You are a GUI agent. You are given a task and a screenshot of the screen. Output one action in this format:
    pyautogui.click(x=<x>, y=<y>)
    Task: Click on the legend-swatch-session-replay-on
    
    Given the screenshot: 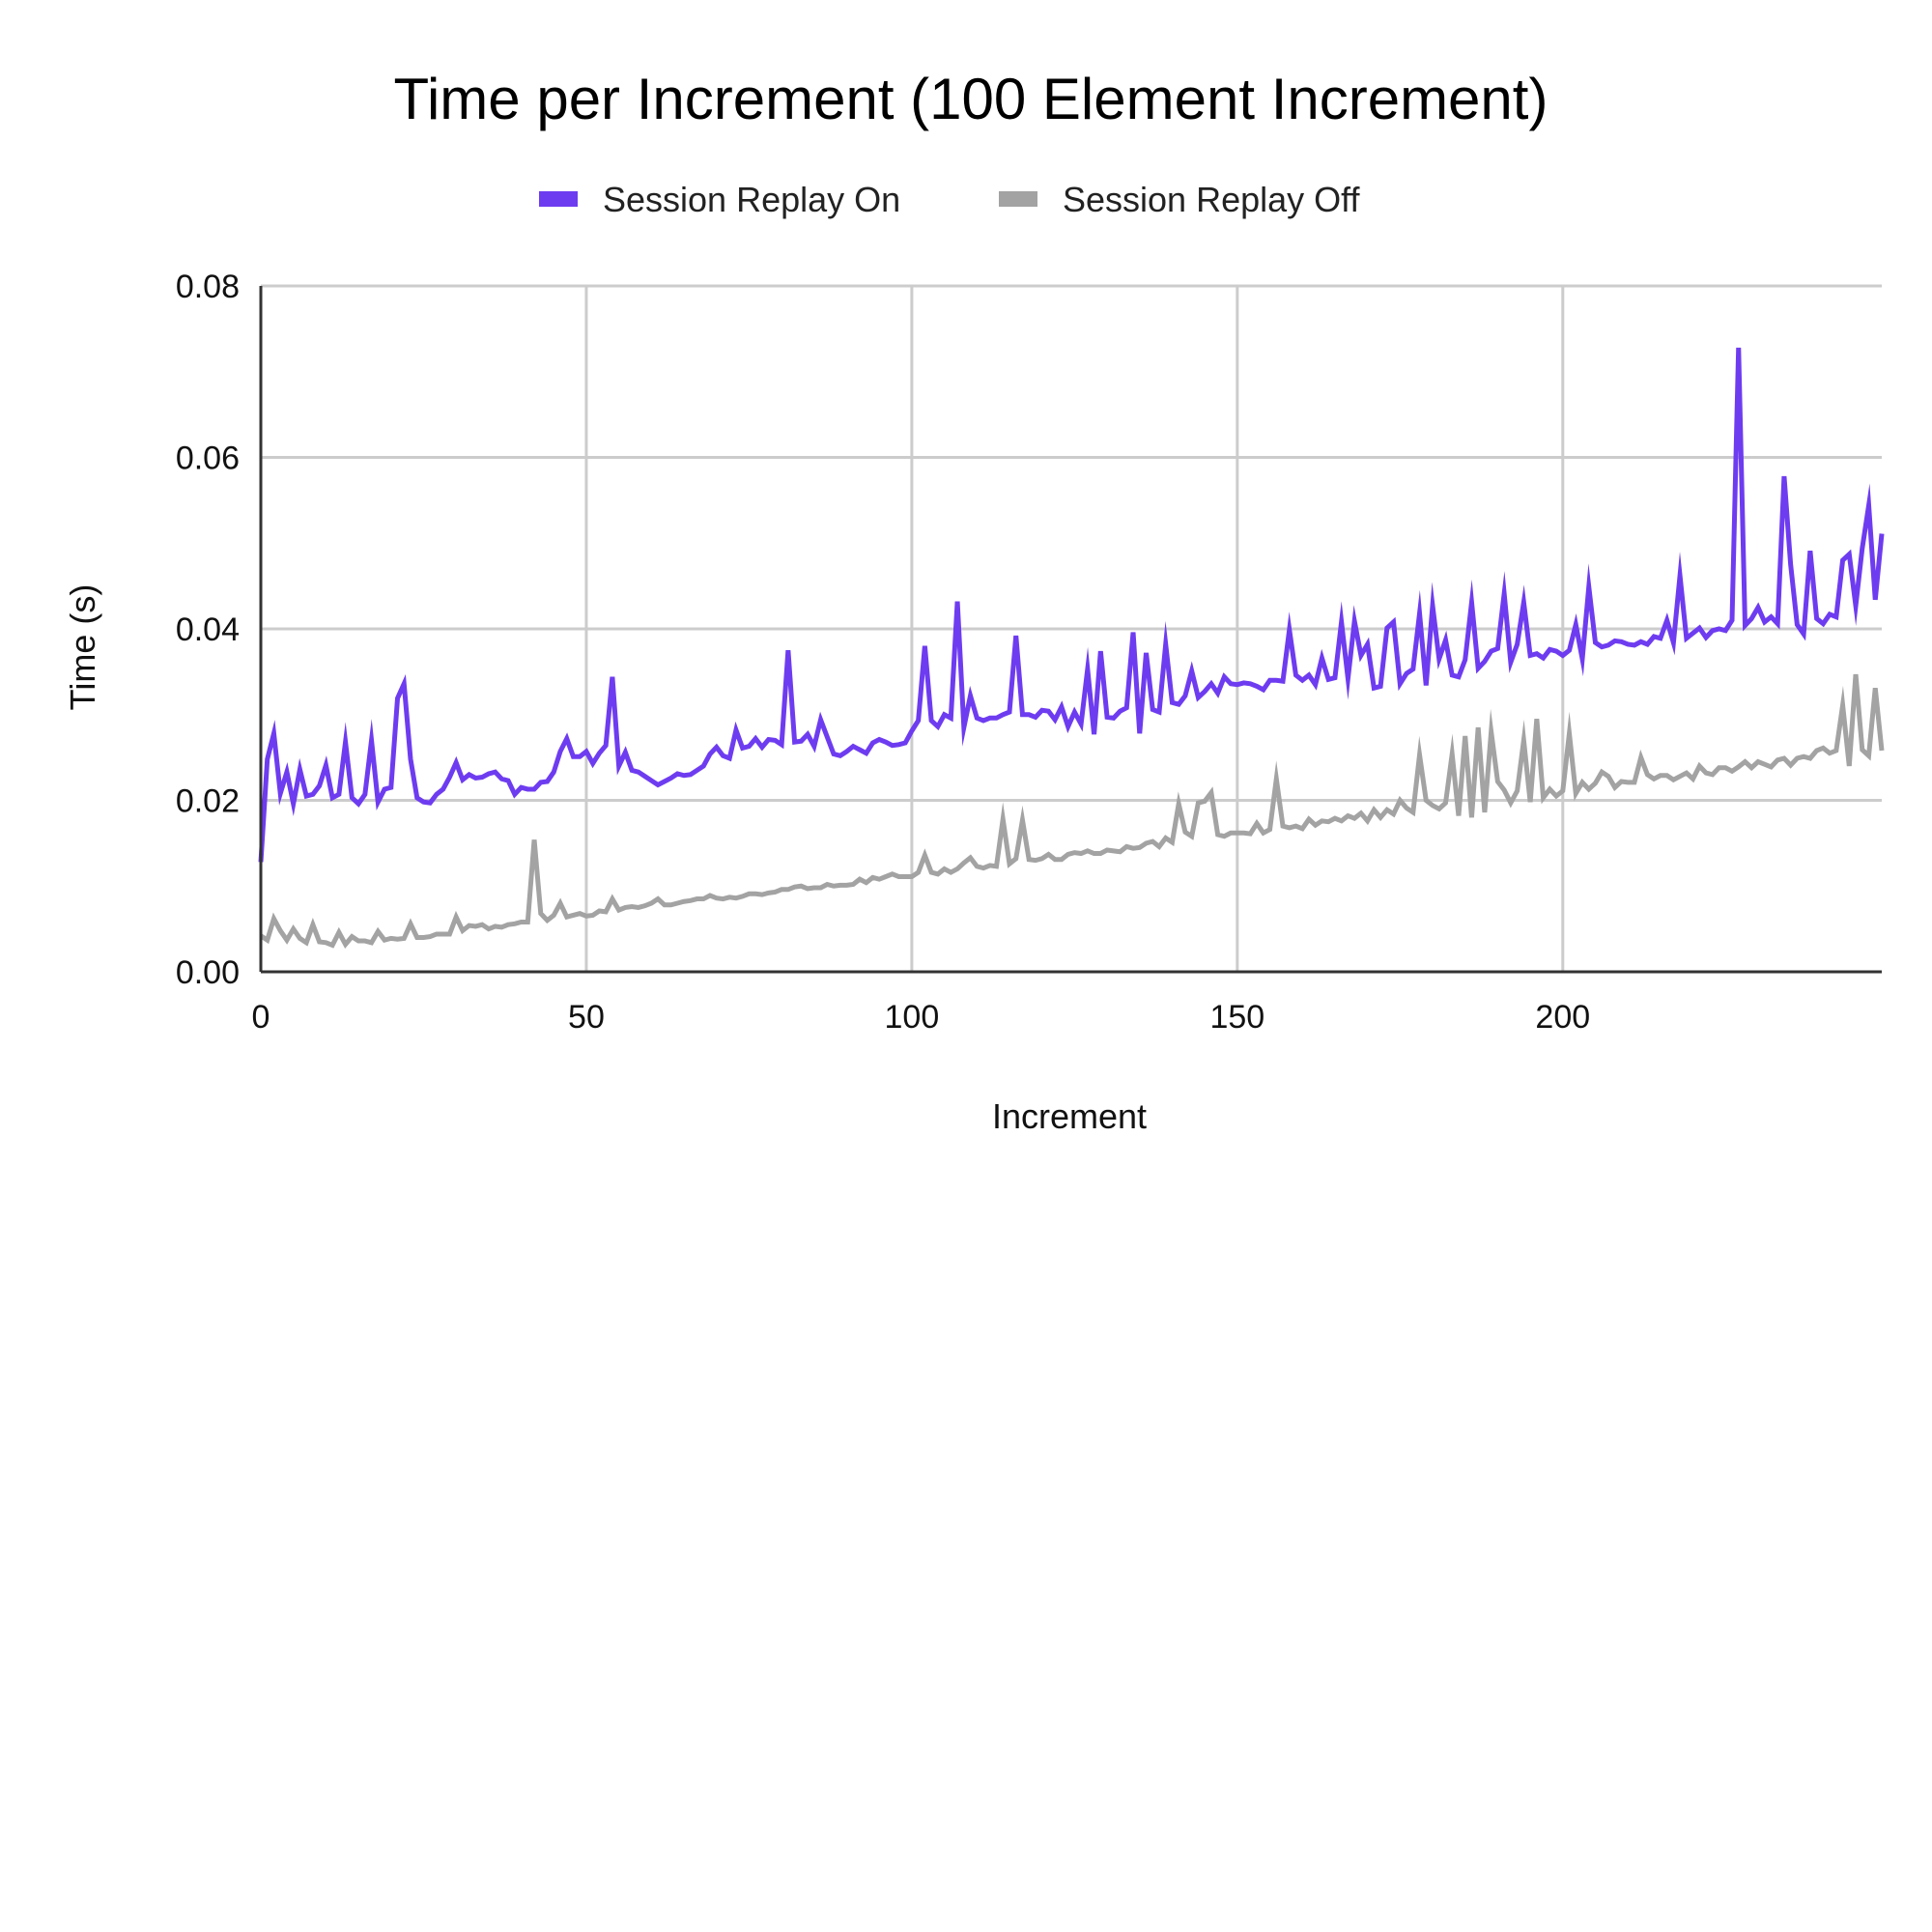 What is the action you would take?
    pyautogui.click(x=558, y=199)
    